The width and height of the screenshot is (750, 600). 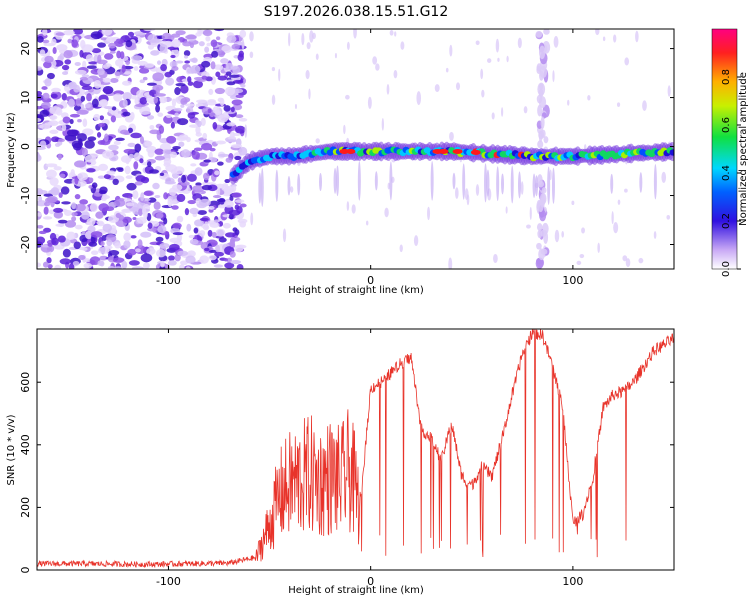 What do you see at coordinates (25, 245) in the screenshot?
I see `y-tick-label: -20` at bounding box center [25, 245].